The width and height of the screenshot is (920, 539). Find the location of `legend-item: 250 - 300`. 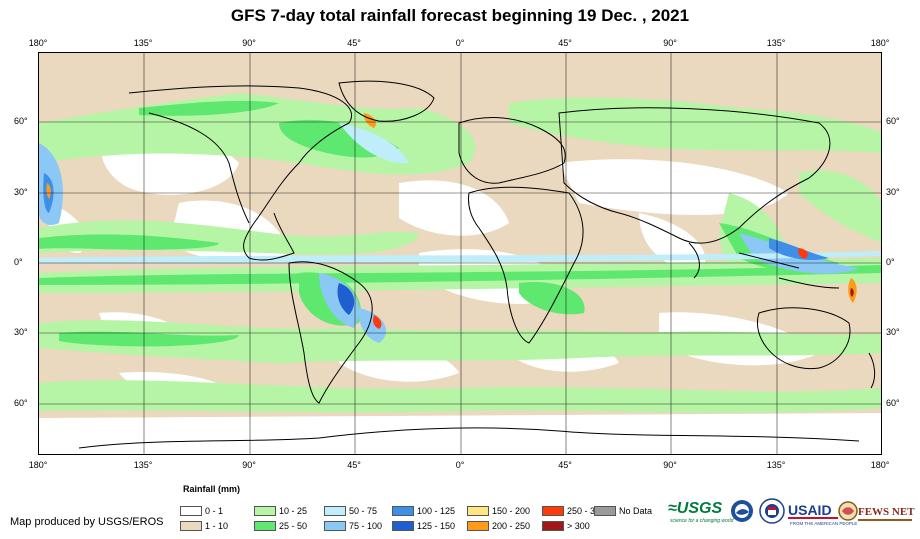

legend-item: 250 - 300 is located at coordinates (573, 511).